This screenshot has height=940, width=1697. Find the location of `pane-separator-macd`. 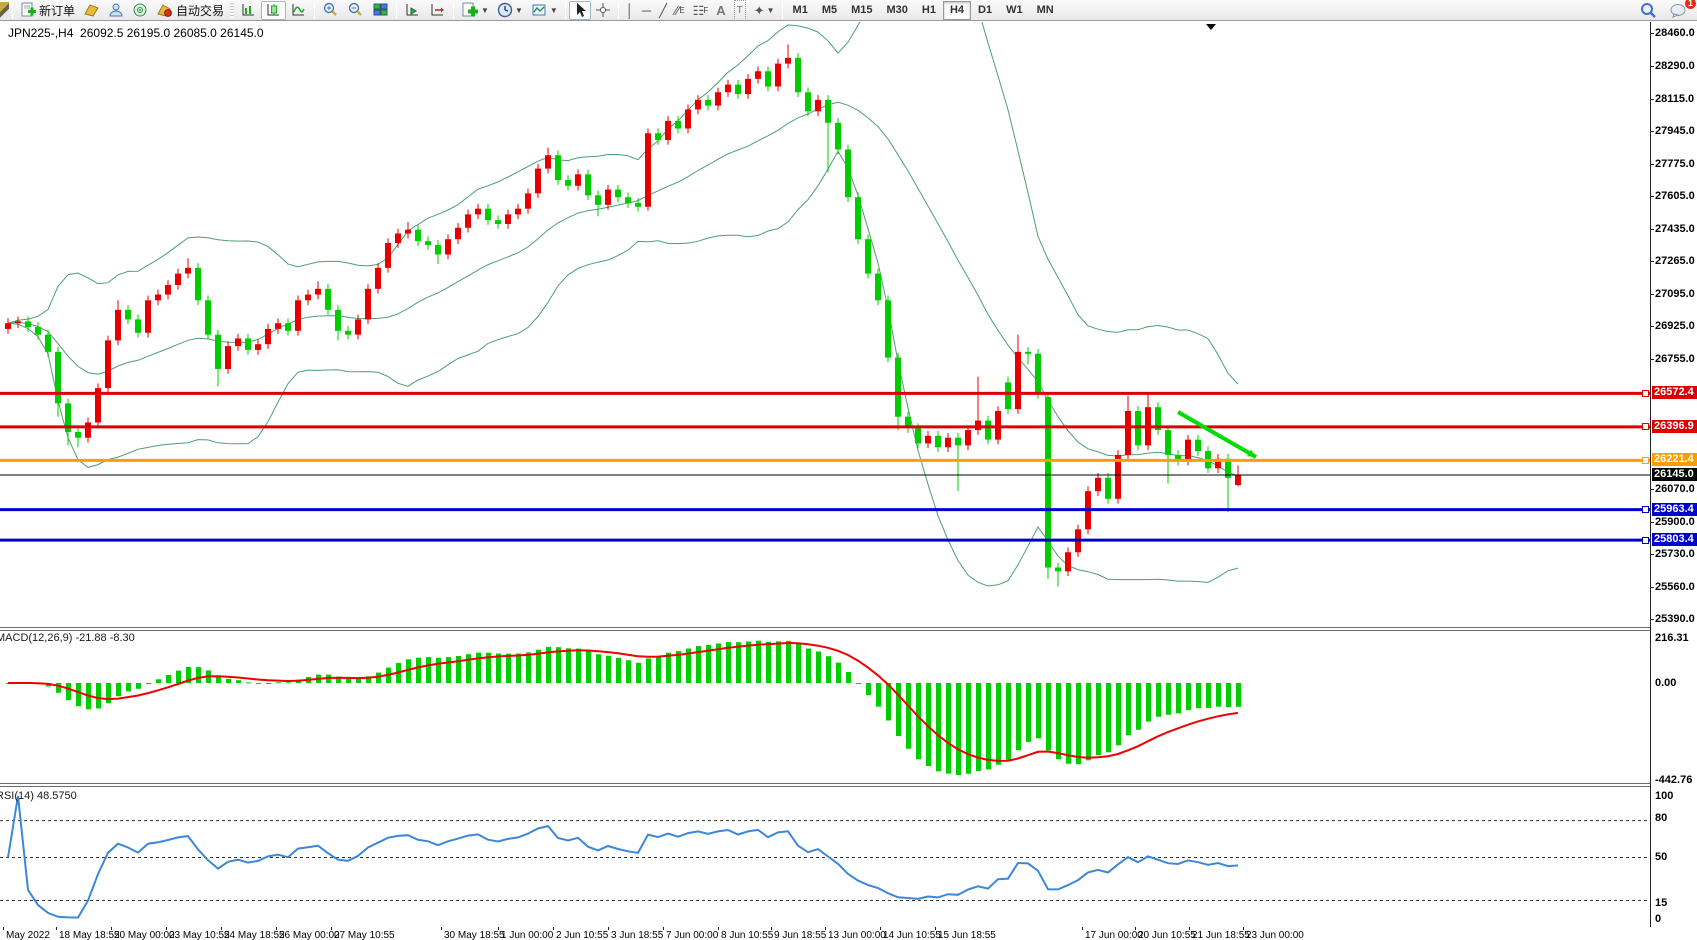

pane-separator-macd is located at coordinates (825, 629).